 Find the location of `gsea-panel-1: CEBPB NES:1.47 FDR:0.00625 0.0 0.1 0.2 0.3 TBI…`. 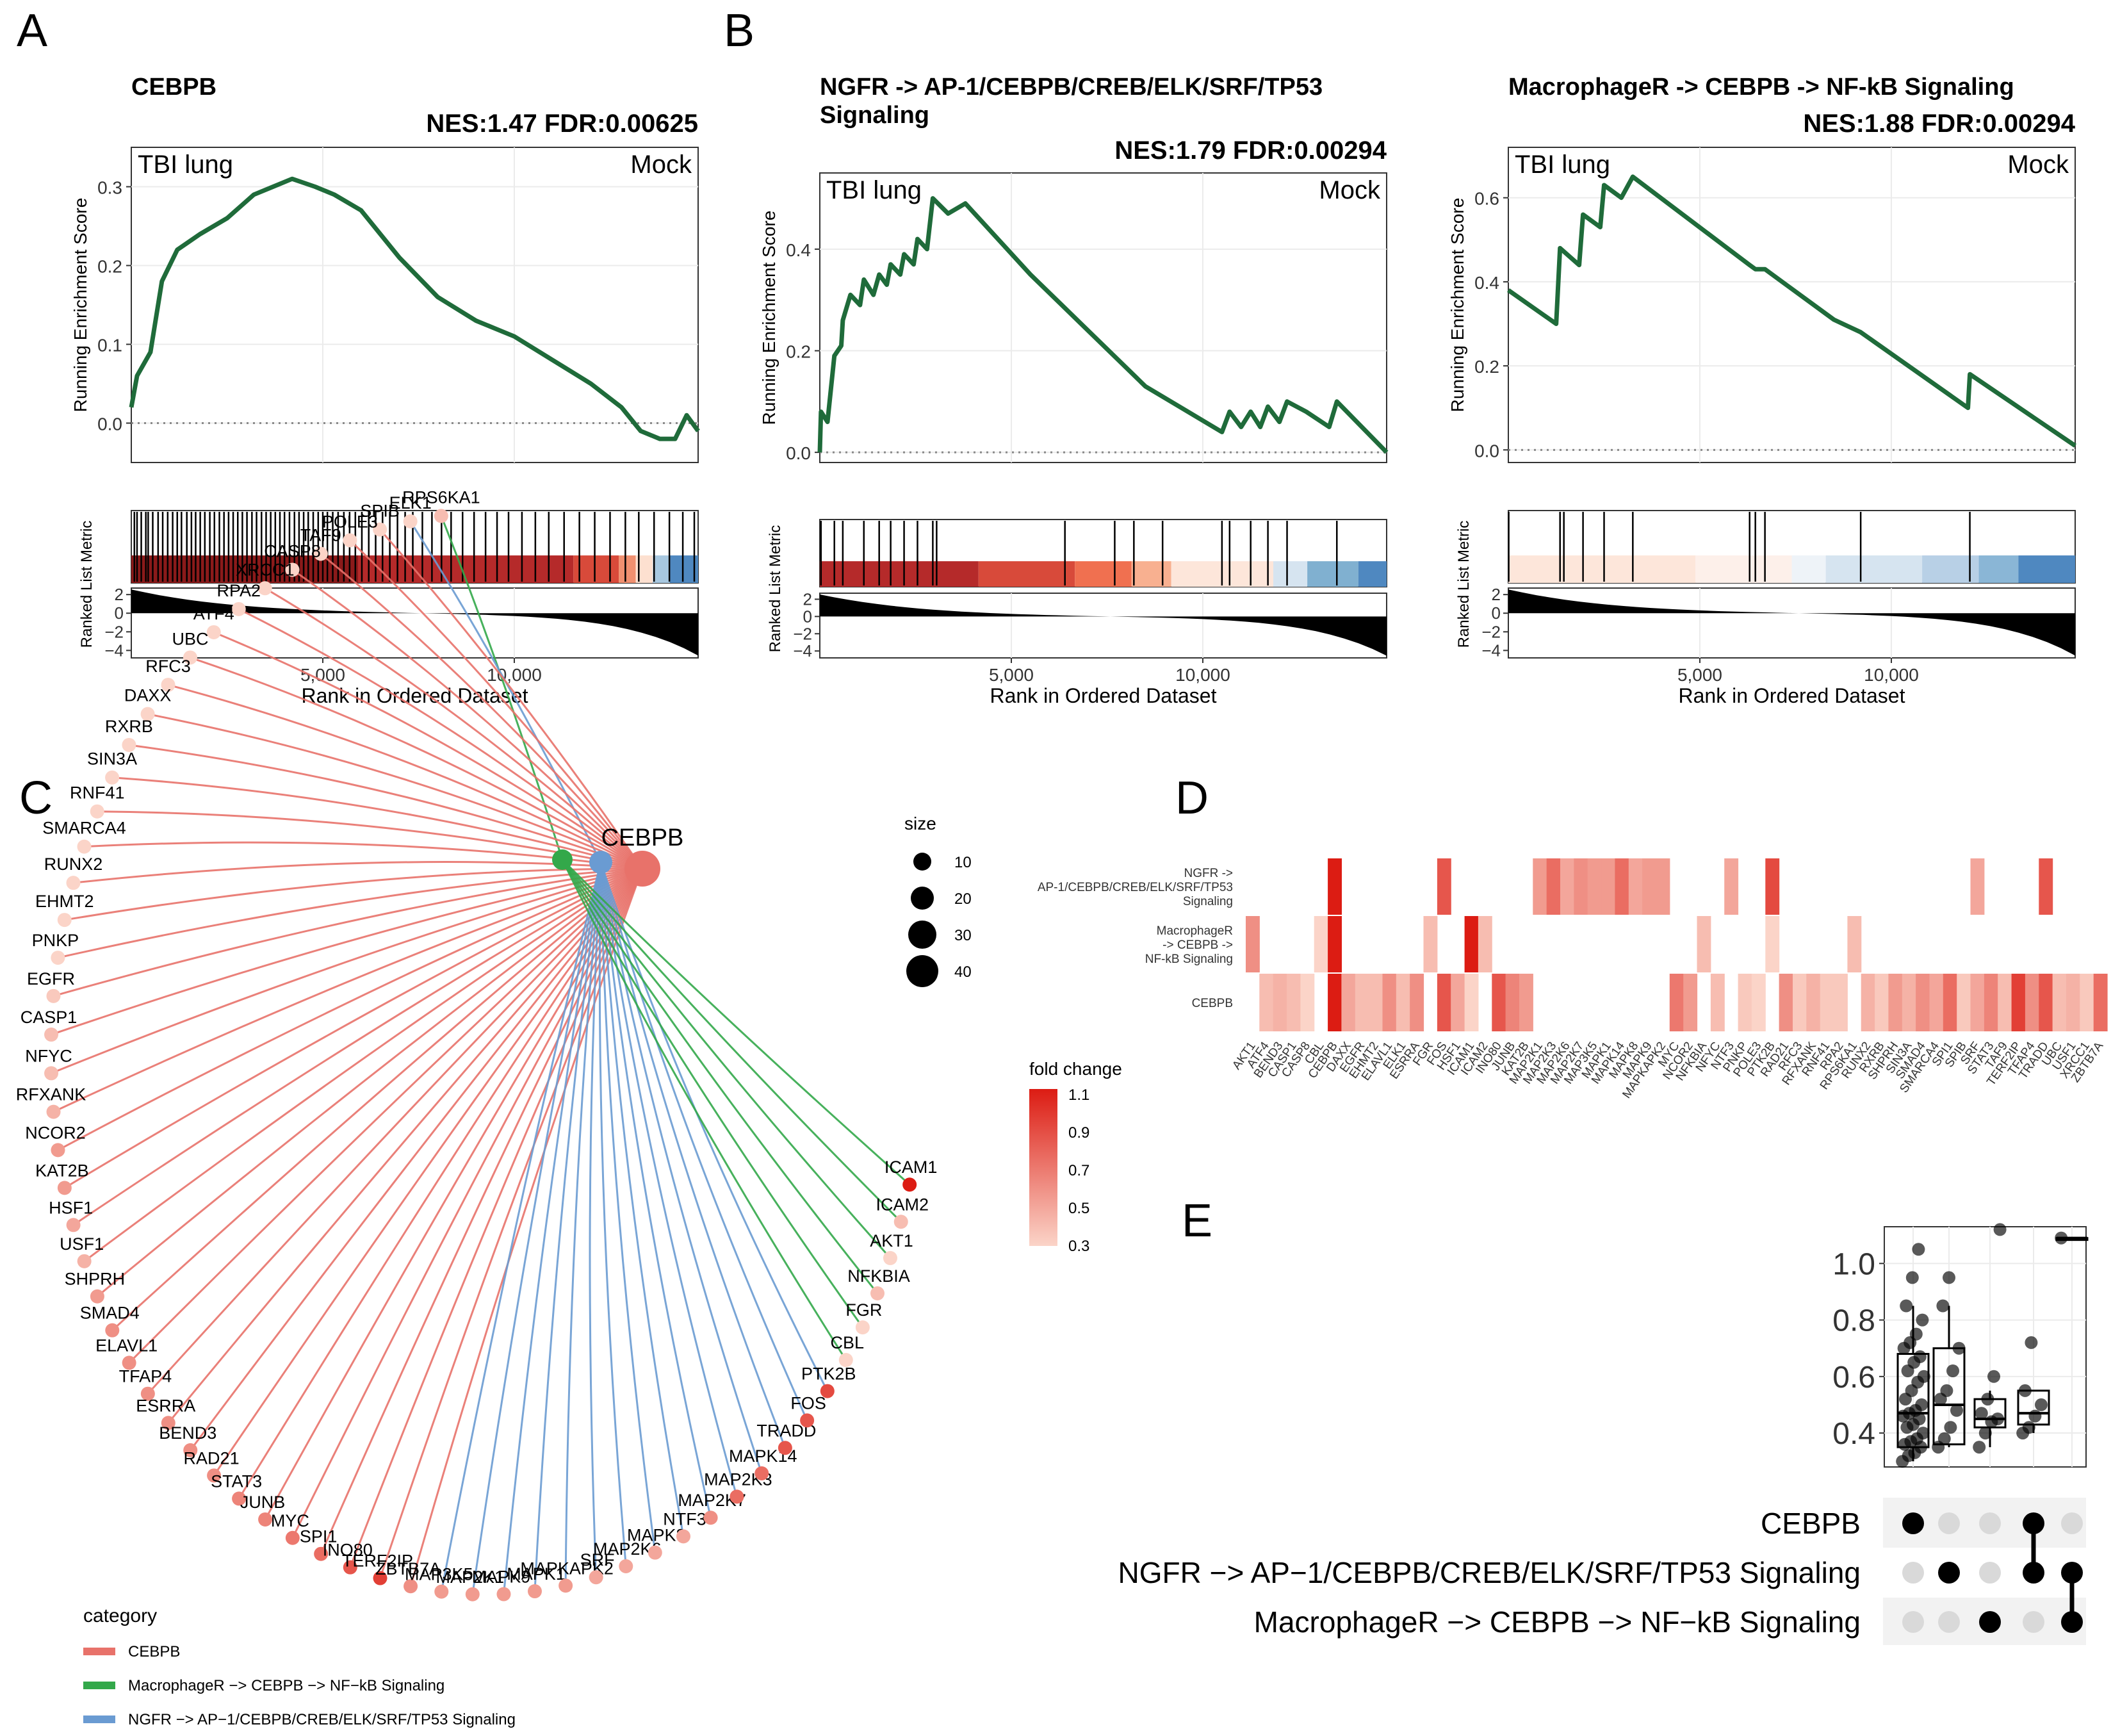

gsea-panel-1: CEBPB NES:1.47 FDR:0.00625 0.0 0.1 0.2 0.3 TBI… is located at coordinates (385, 390).